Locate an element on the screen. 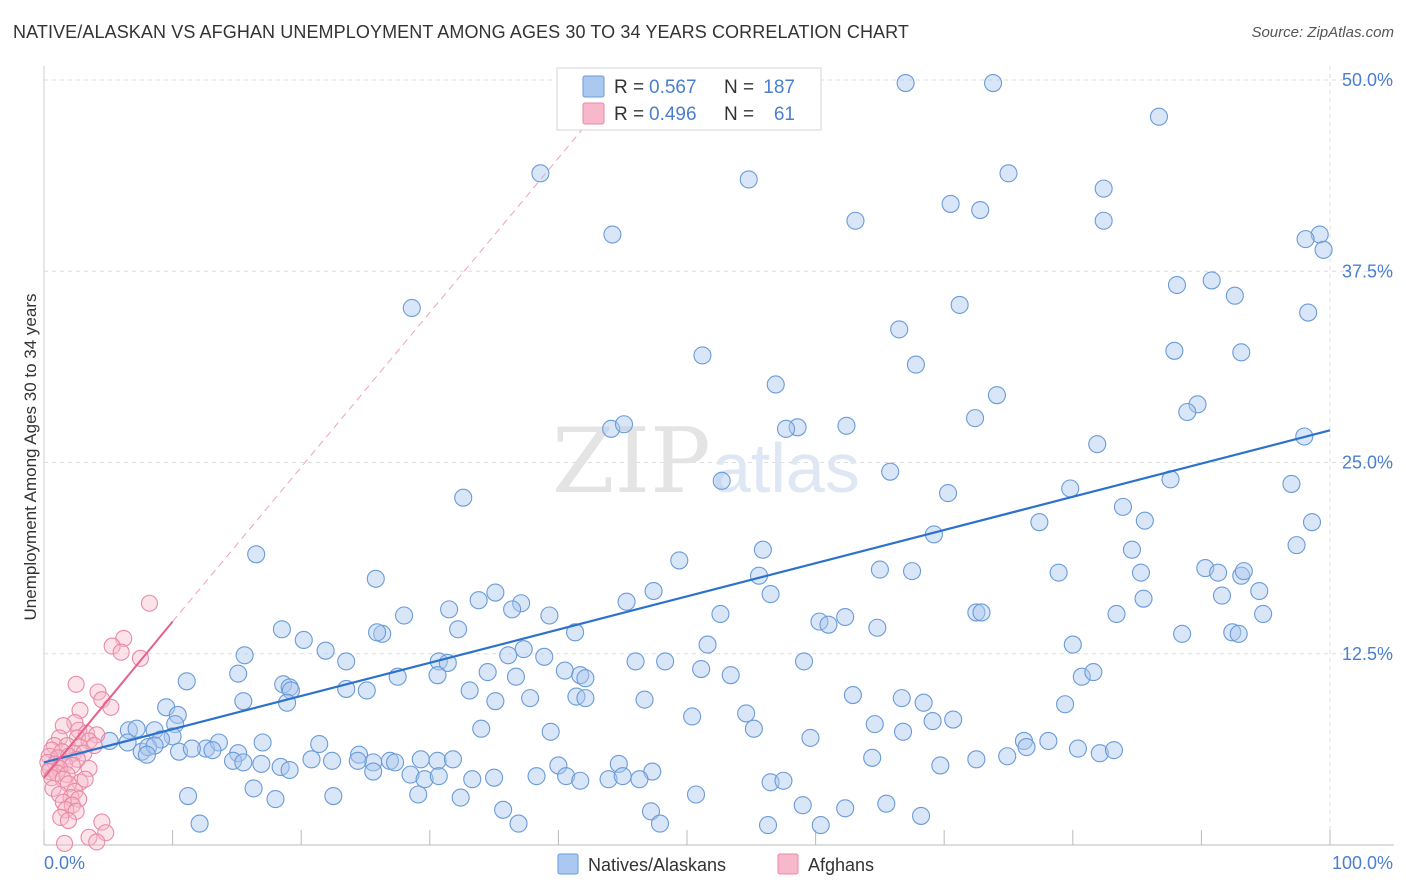  legend-r-value-afghans: 0.496 is located at coordinates (673, 114).